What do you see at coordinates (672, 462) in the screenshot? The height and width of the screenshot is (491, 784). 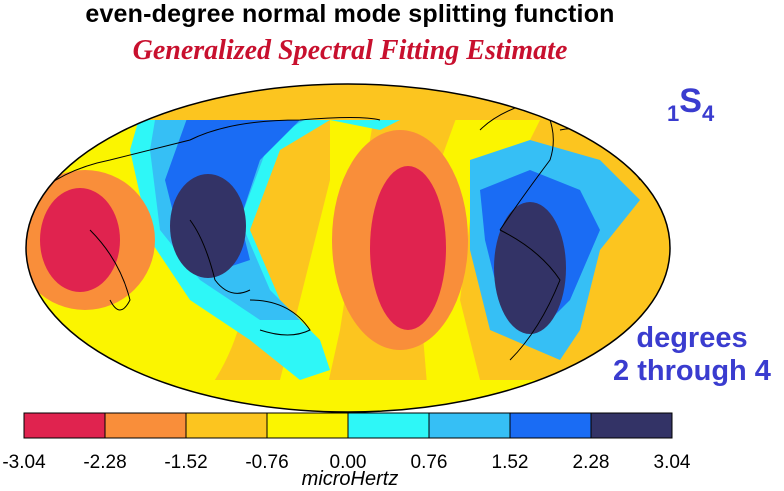 I see `colorbar-tick-label: 3.04` at bounding box center [672, 462].